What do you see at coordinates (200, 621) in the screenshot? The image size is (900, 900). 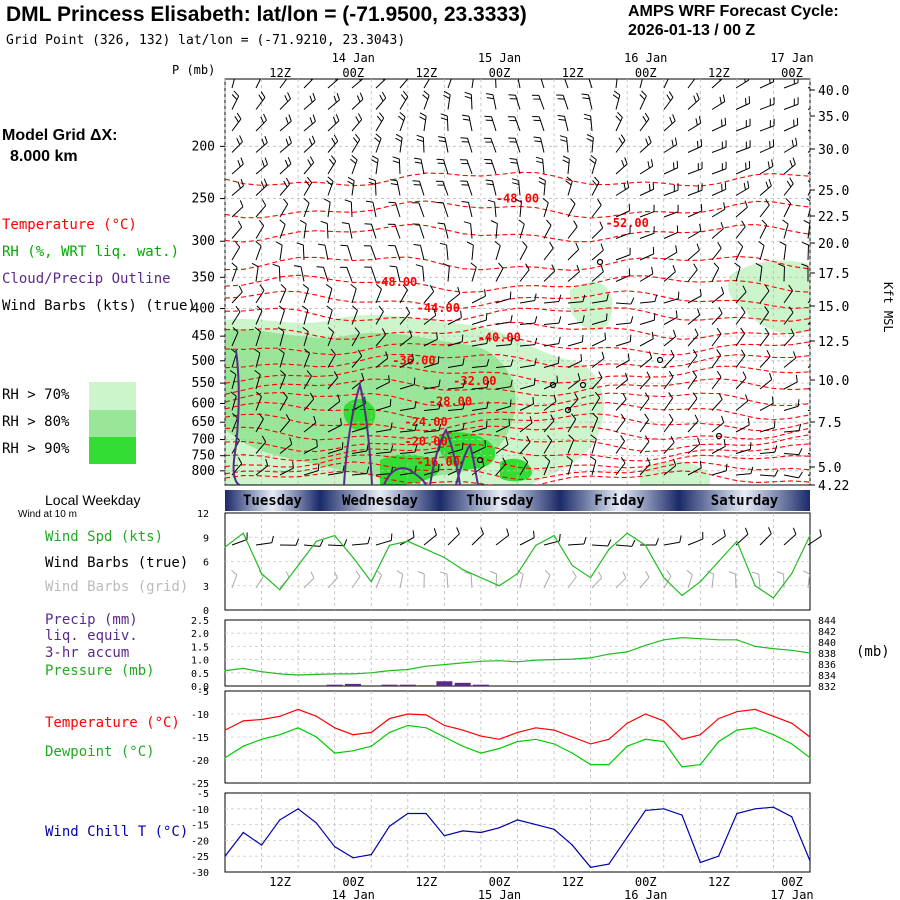 I see `pressure-panel-ytick: 2.5` at bounding box center [200, 621].